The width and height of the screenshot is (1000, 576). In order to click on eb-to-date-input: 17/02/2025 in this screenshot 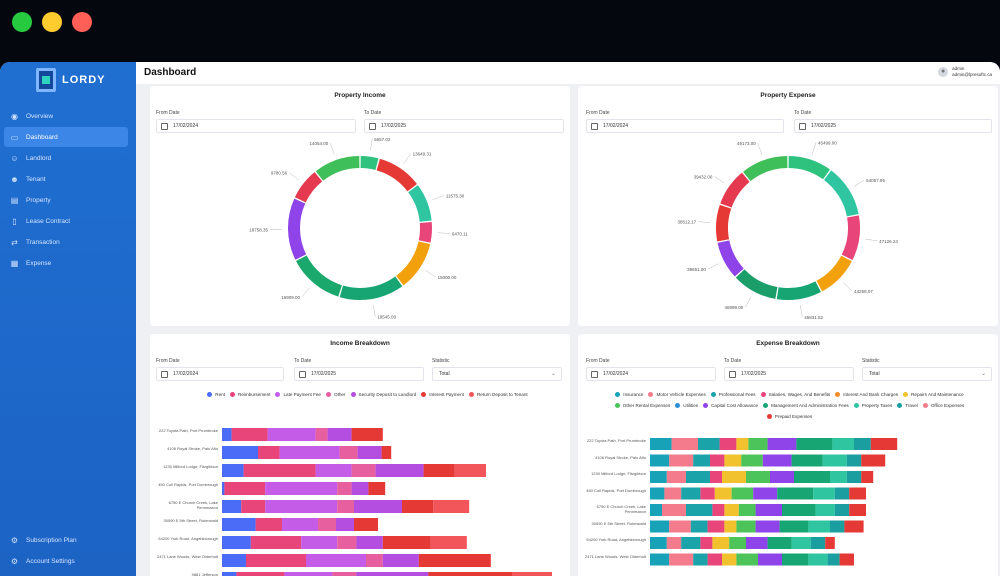, I will do `click(789, 374)`.